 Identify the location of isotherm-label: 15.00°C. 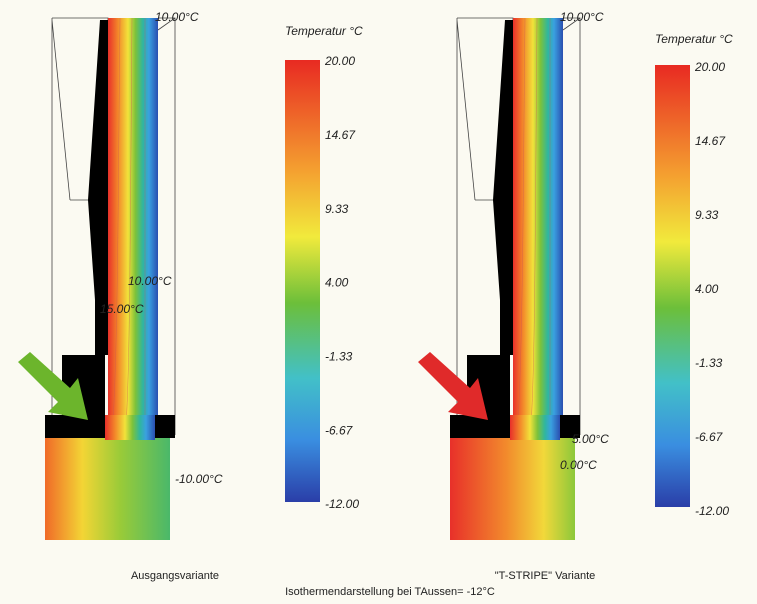
(122, 309).